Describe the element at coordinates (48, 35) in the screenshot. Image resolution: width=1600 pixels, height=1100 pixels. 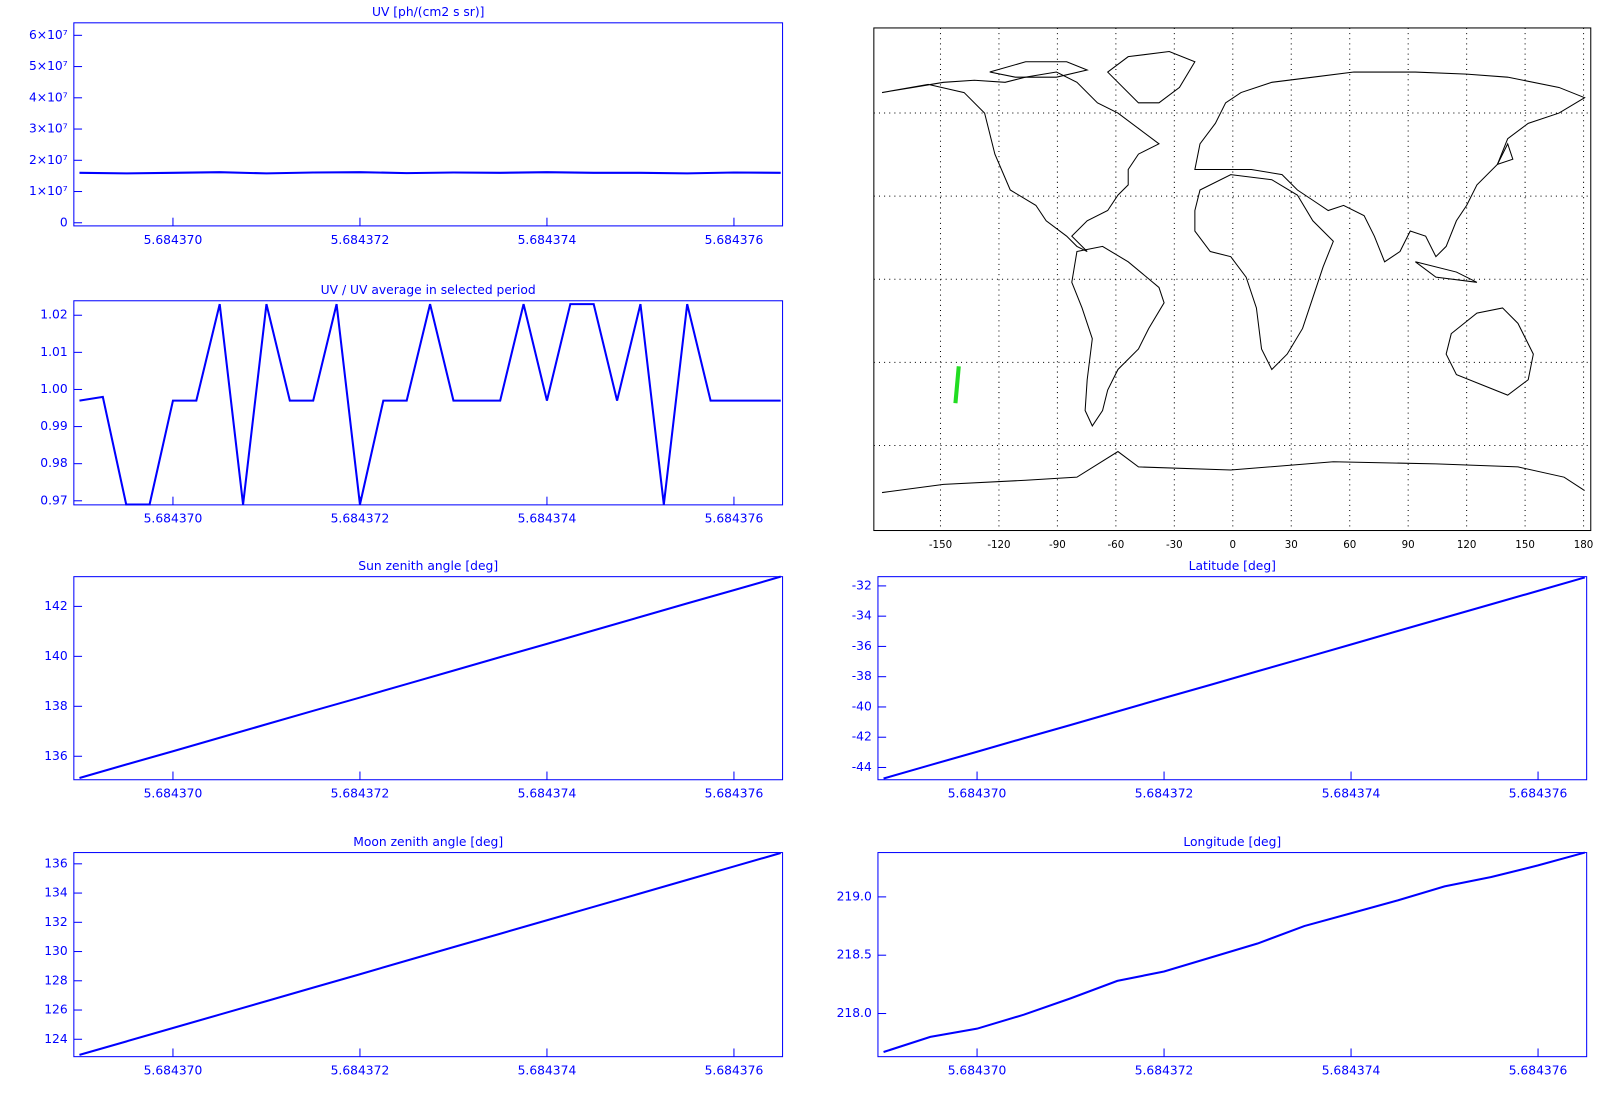
I see `y-tick-label: 6×10⁷` at that location.